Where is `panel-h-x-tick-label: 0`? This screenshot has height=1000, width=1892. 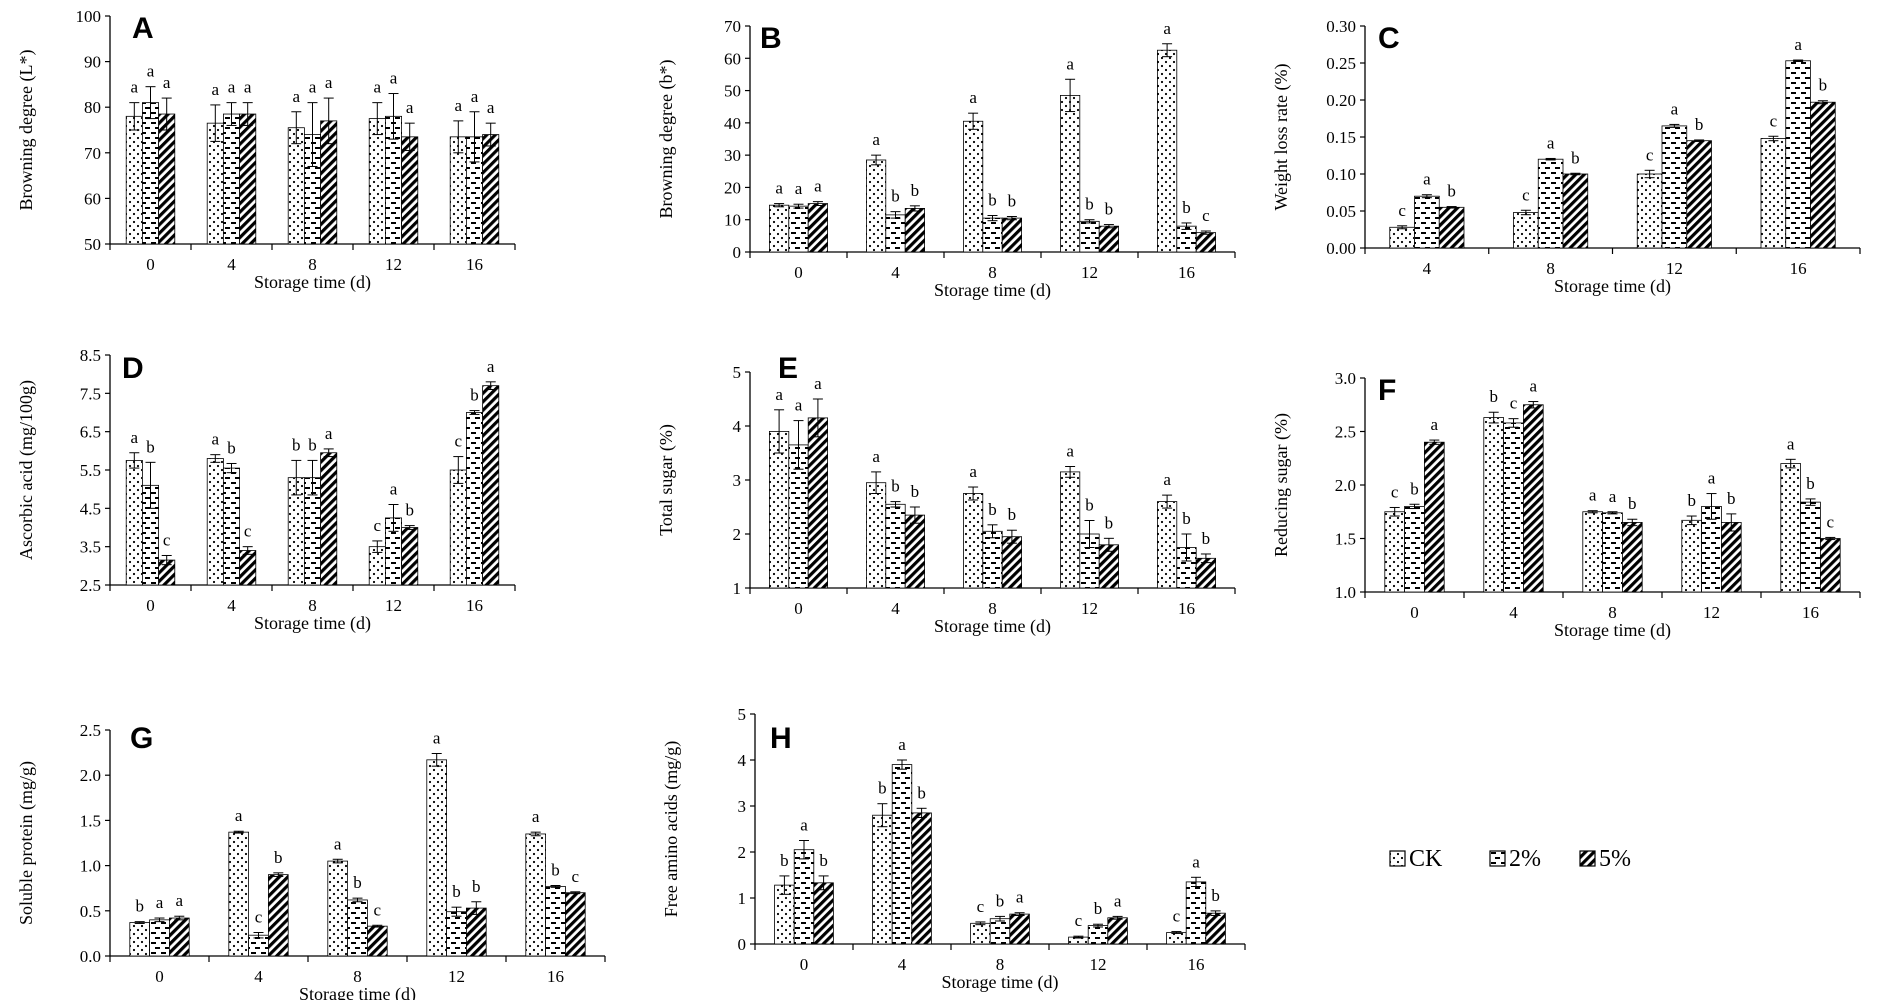 panel-h-x-tick-label: 0 is located at coordinates (804, 964).